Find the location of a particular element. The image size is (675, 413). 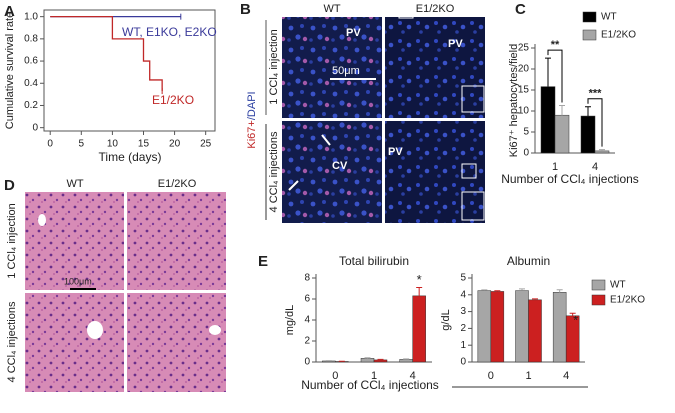

survival-line is located at coordinates (106, 54).